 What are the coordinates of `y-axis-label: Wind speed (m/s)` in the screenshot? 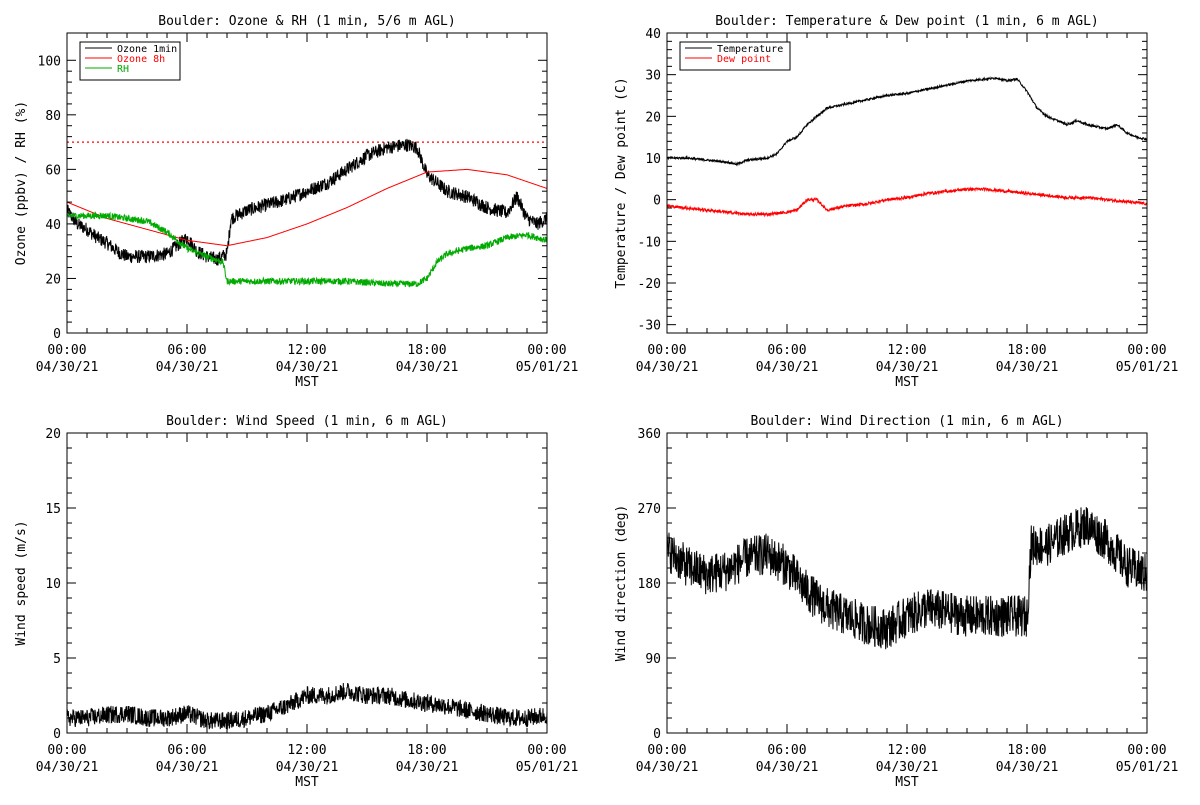 It's located at (21, 582).